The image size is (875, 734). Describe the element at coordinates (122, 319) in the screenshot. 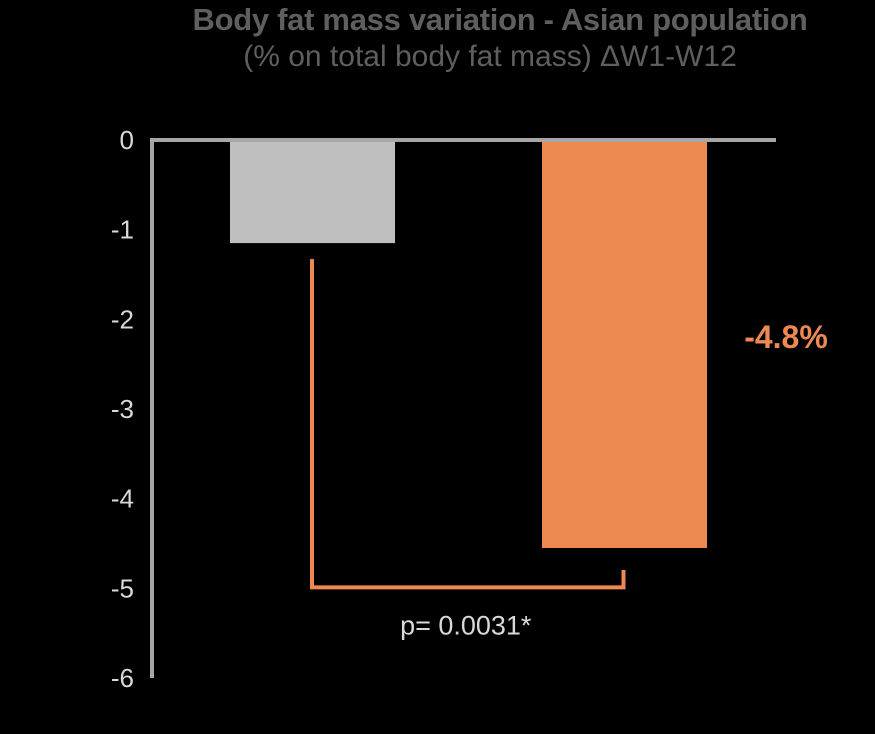

I see `y-tick-label: -2` at that location.